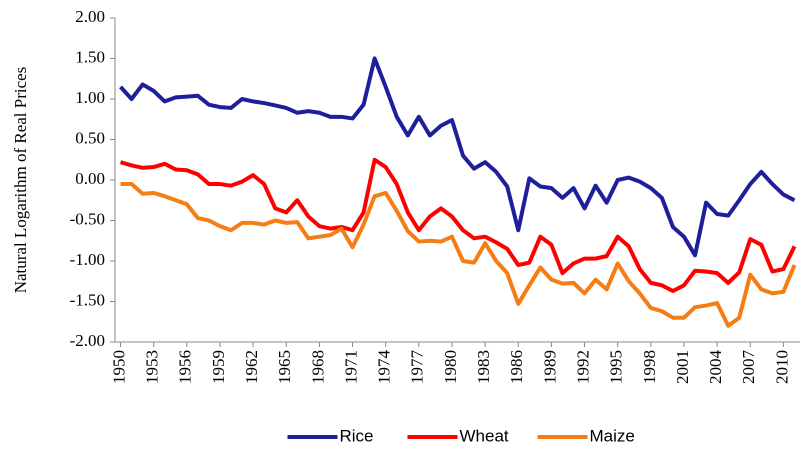  Describe the element at coordinates (483, 367) in the screenshot. I see `x-tick-label: 1983` at that location.